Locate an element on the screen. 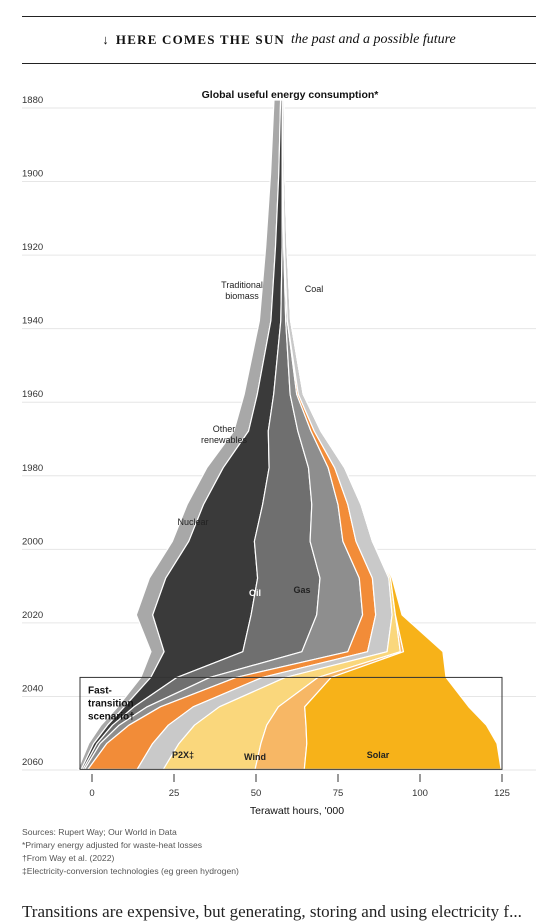 The image size is (558, 922). series-label-coal: Coal is located at coordinates (314, 289).